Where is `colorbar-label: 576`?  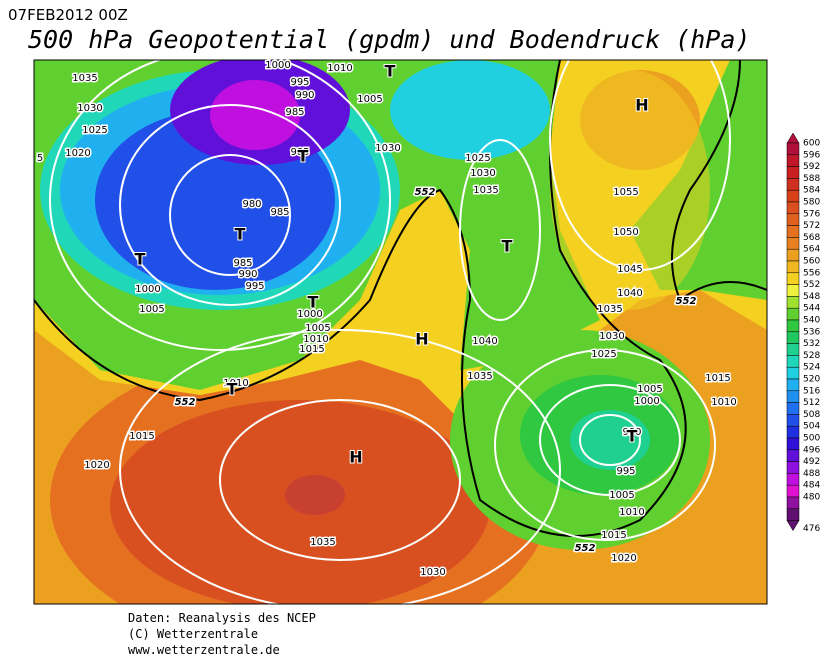 colorbar-label: 576 is located at coordinates (811, 214).